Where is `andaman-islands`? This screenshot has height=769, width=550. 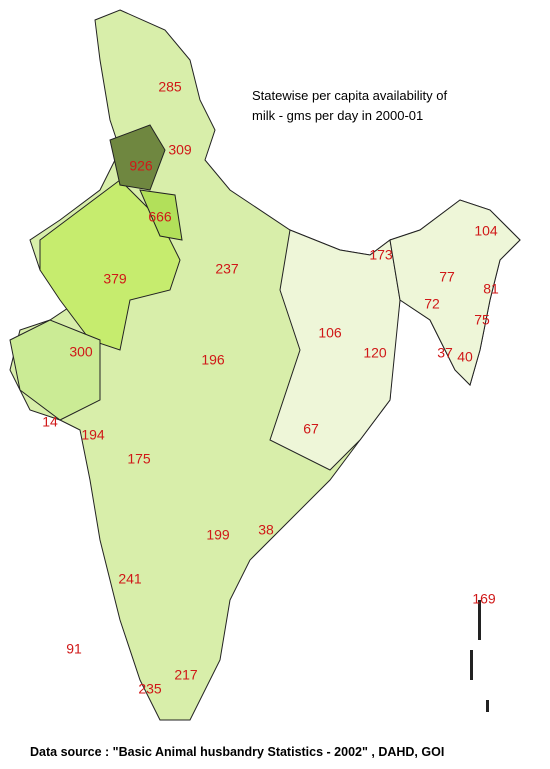 andaman-islands is located at coordinates (479, 656).